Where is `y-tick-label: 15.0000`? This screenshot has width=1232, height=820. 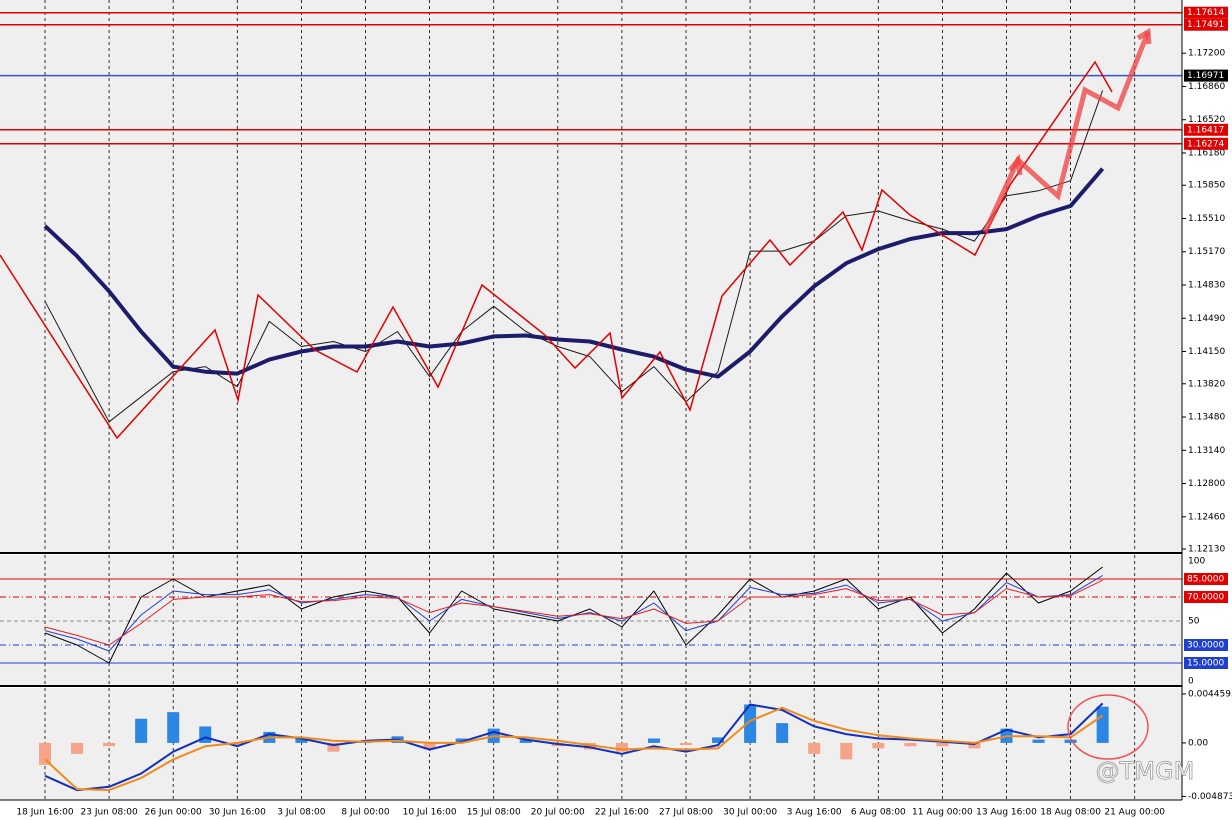 y-tick-label: 15.0000 is located at coordinates (1205, 664).